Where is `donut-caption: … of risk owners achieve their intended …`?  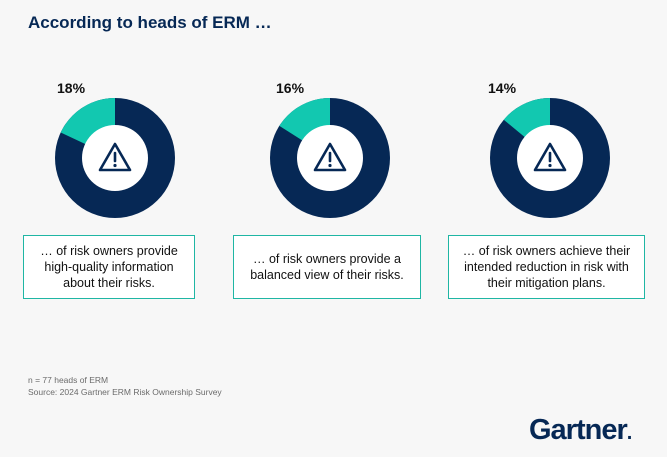 donut-caption: … of risk owners achieve their intended … is located at coordinates (546, 267).